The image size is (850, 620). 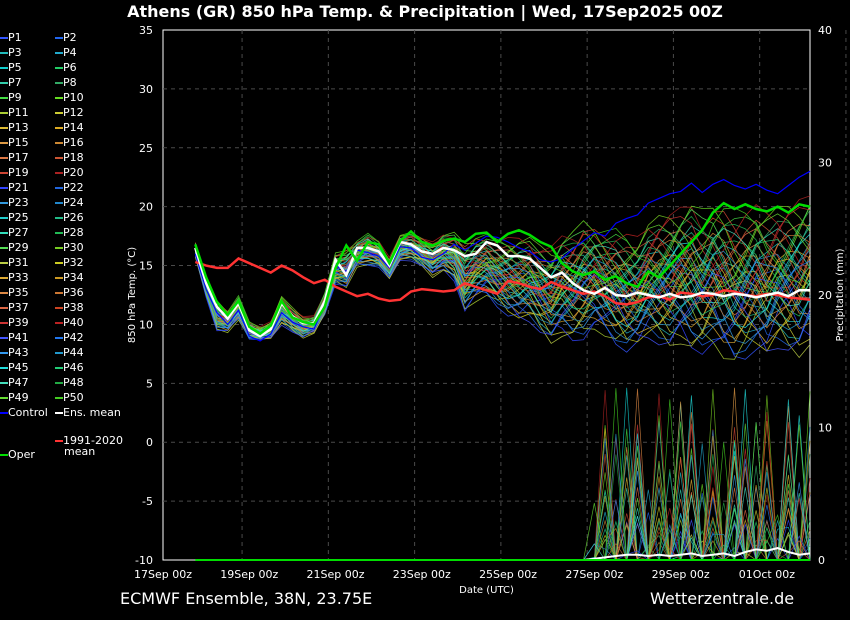 What do you see at coordinates (73, 97) in the screenshot?
I see `legend-label: P10` at bounding box center [73, 97].